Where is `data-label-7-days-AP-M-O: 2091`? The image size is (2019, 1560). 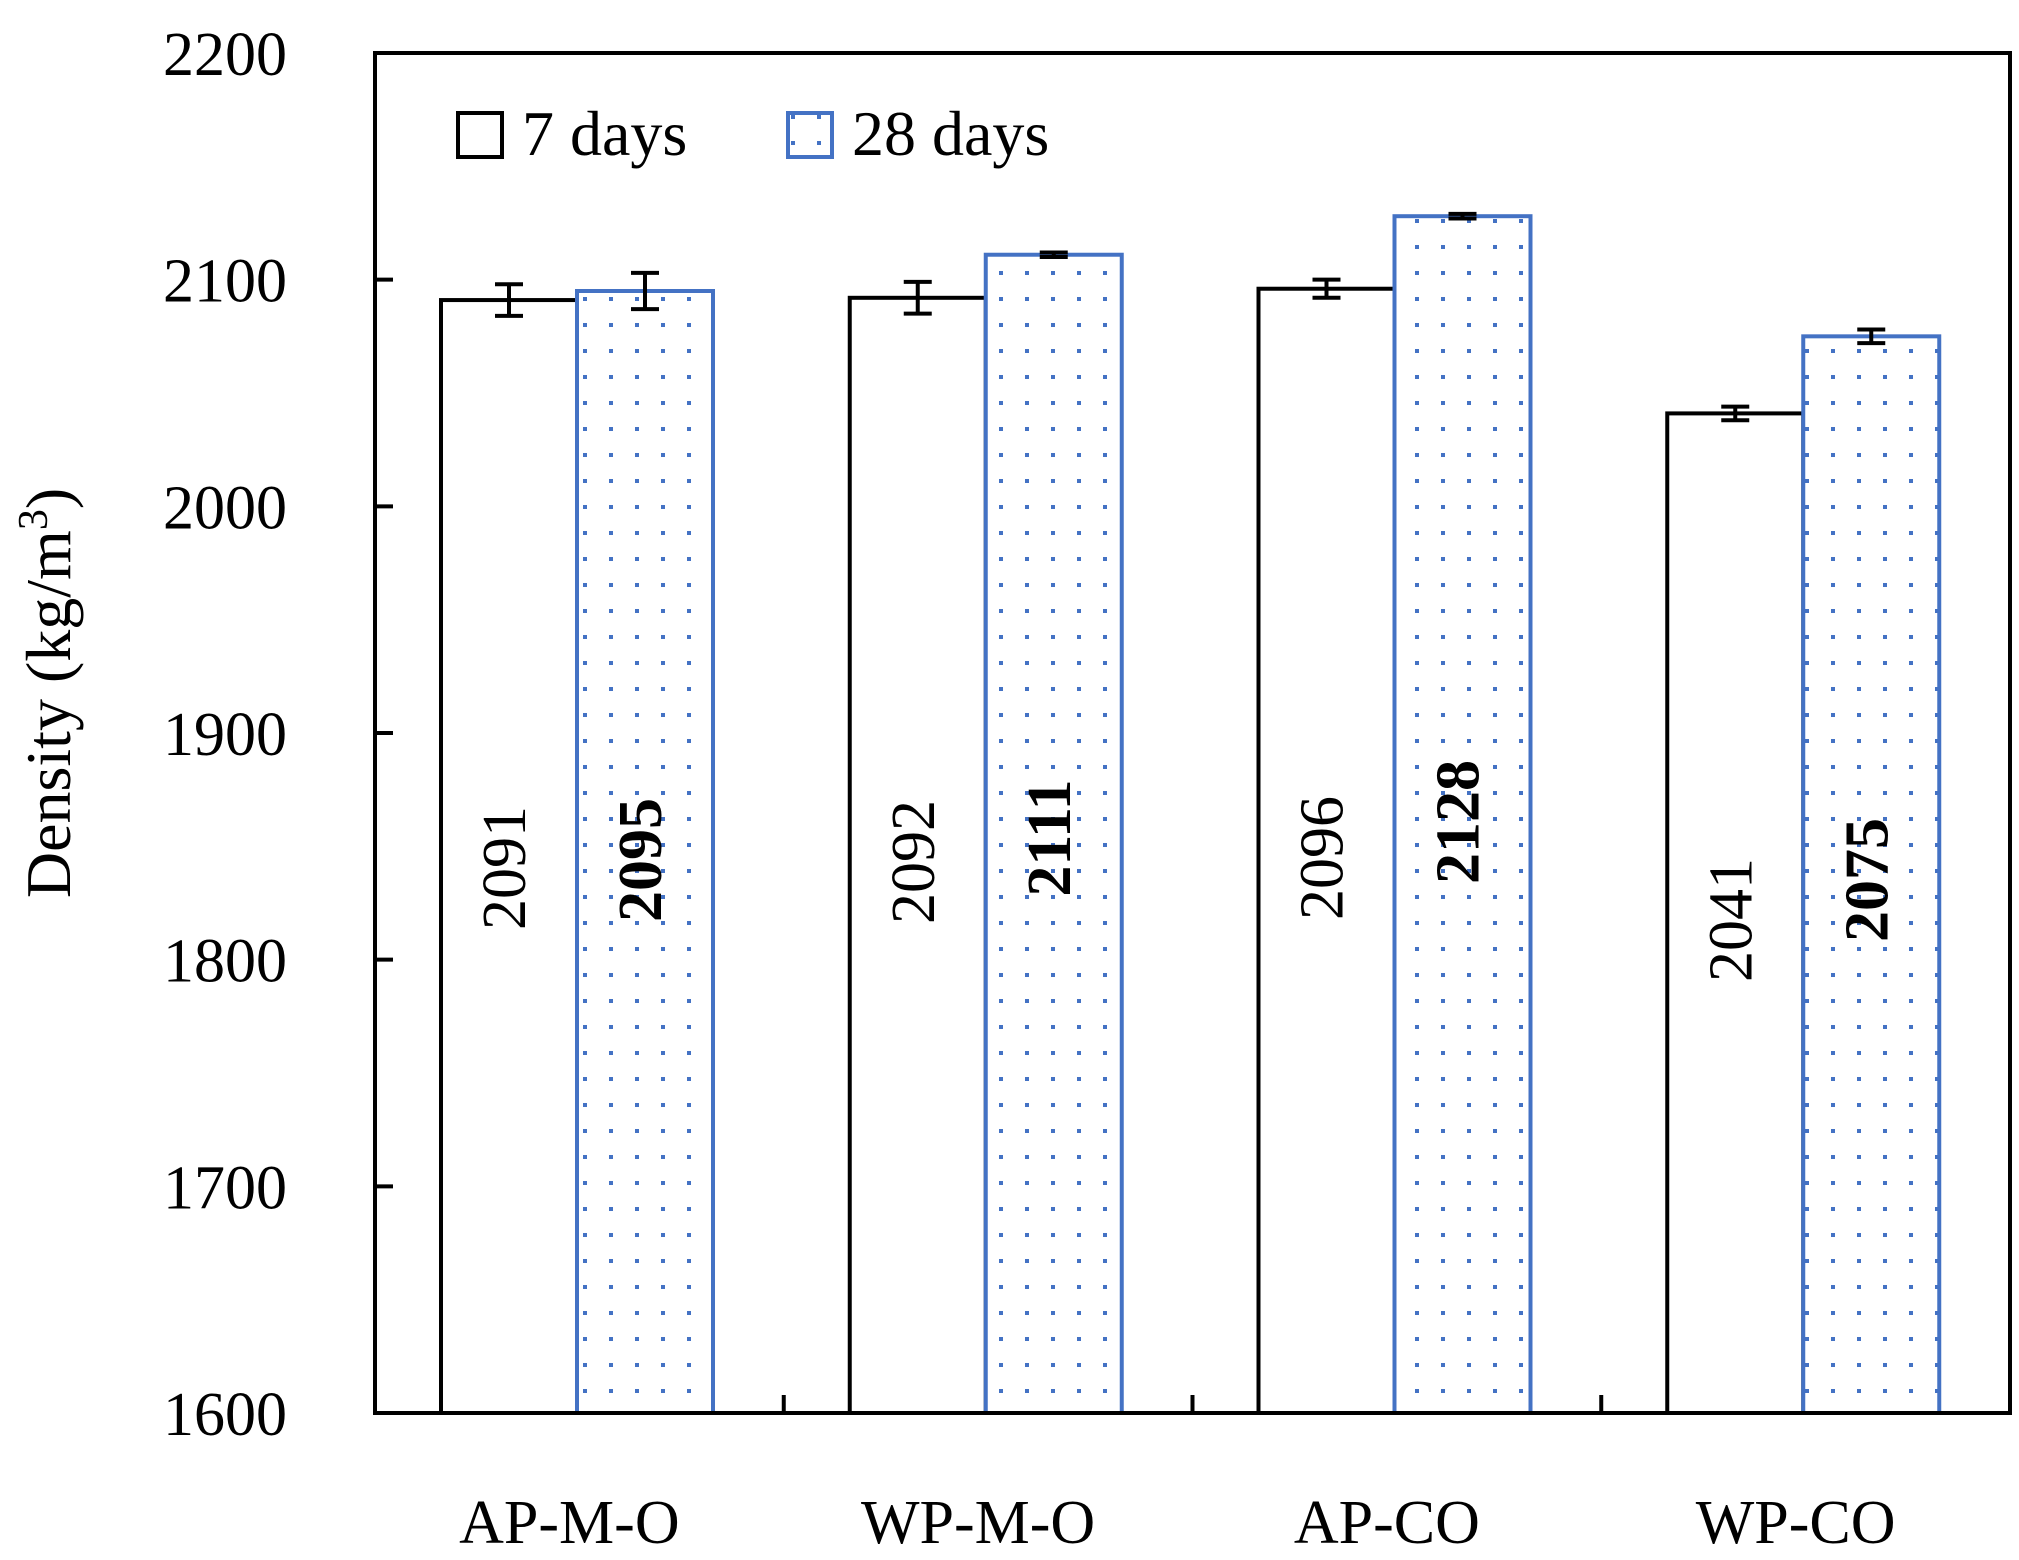 data-label-7-days-AP-M-O: 2091 is located at coordinates (505, 868).